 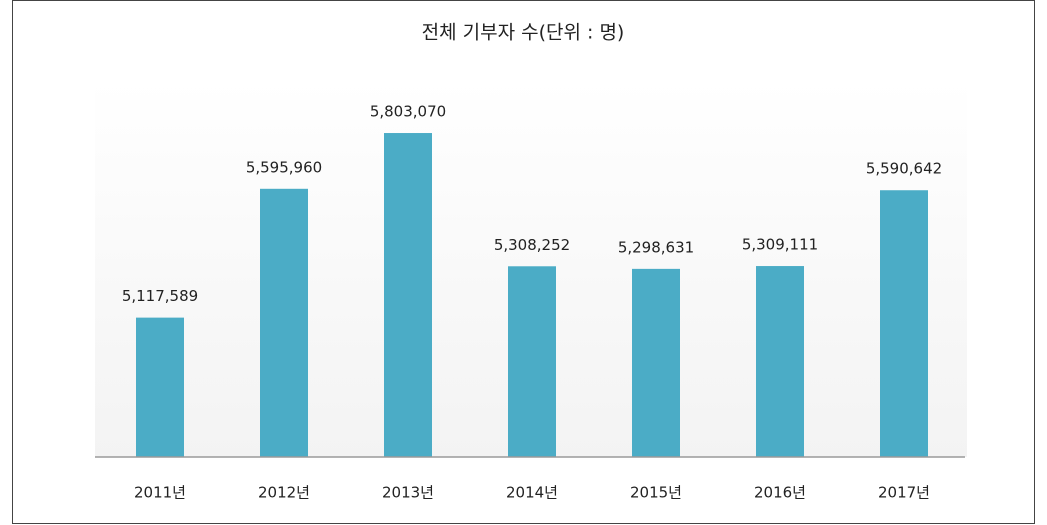 What do you see at coordinates (523, 33) in the screenshot?
I see `chart-title: 전체 기부자 수(단위 : 명)` at bounding box center [523, 33].